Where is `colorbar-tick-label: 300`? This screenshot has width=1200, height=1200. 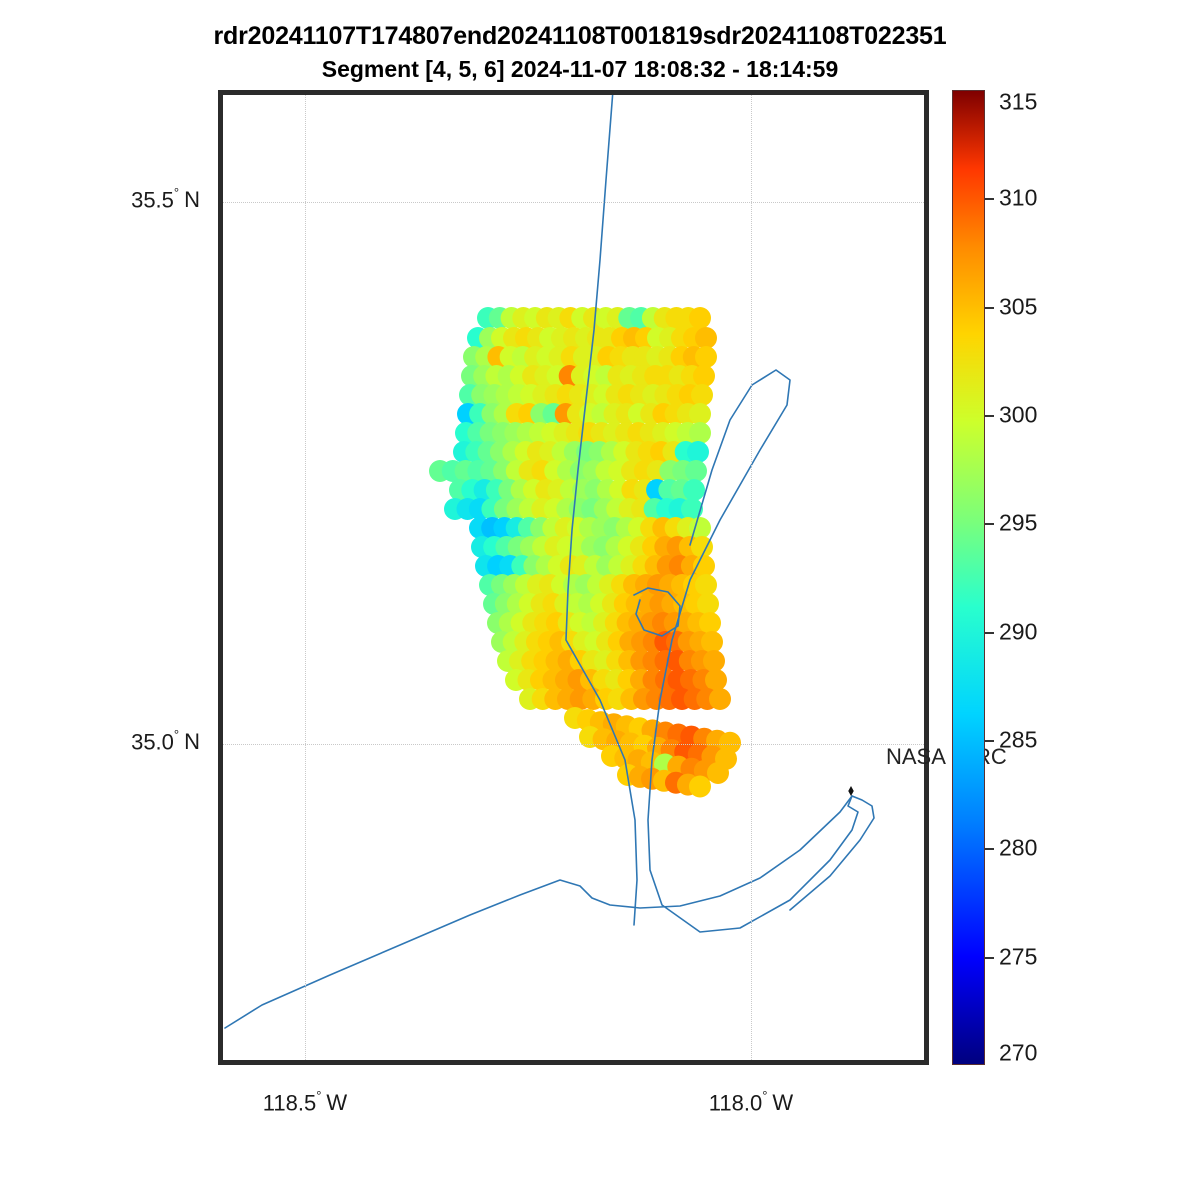
colorbar-tick-label: 300 is located at coordinates (1018, 414).